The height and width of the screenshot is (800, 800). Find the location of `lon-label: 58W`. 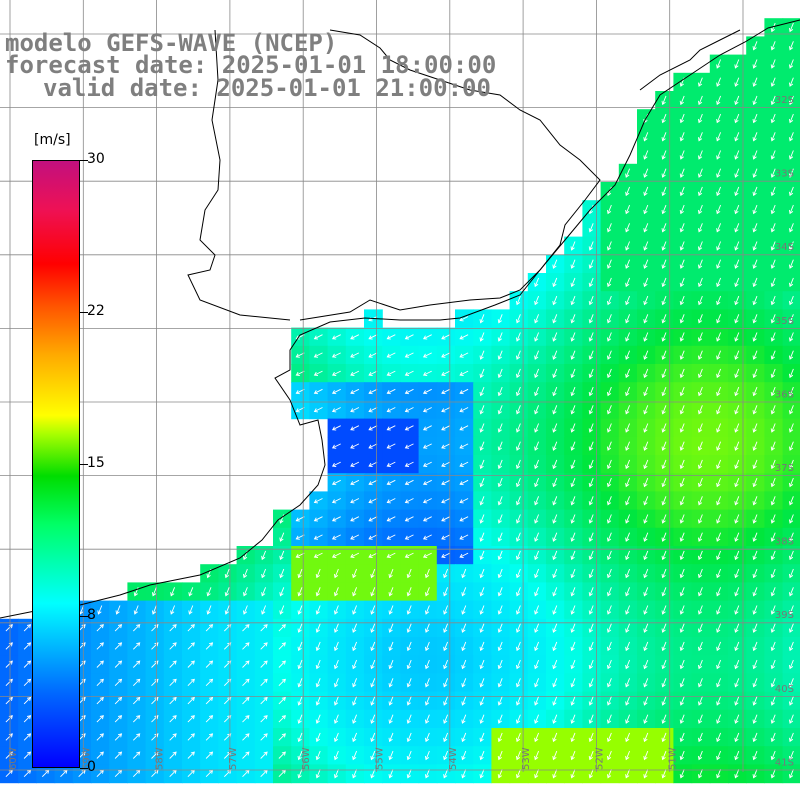

lon-label: 58W is located at coordinates (160, 758).